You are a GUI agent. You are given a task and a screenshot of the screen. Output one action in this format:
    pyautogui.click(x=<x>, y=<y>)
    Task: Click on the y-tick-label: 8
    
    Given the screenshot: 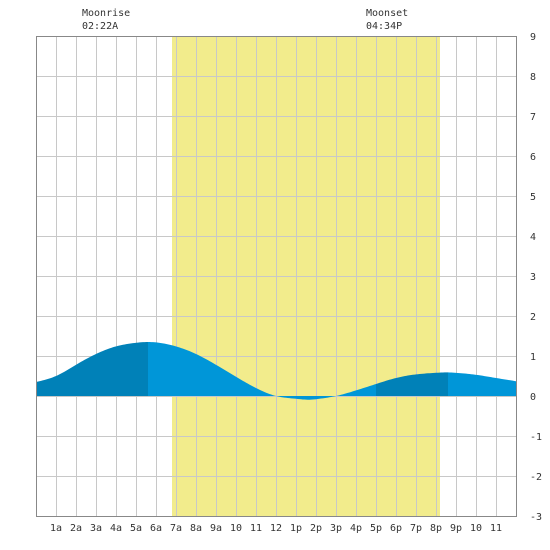 What is the action you would take?
    pyautogui.click(x=533, y=77)
    